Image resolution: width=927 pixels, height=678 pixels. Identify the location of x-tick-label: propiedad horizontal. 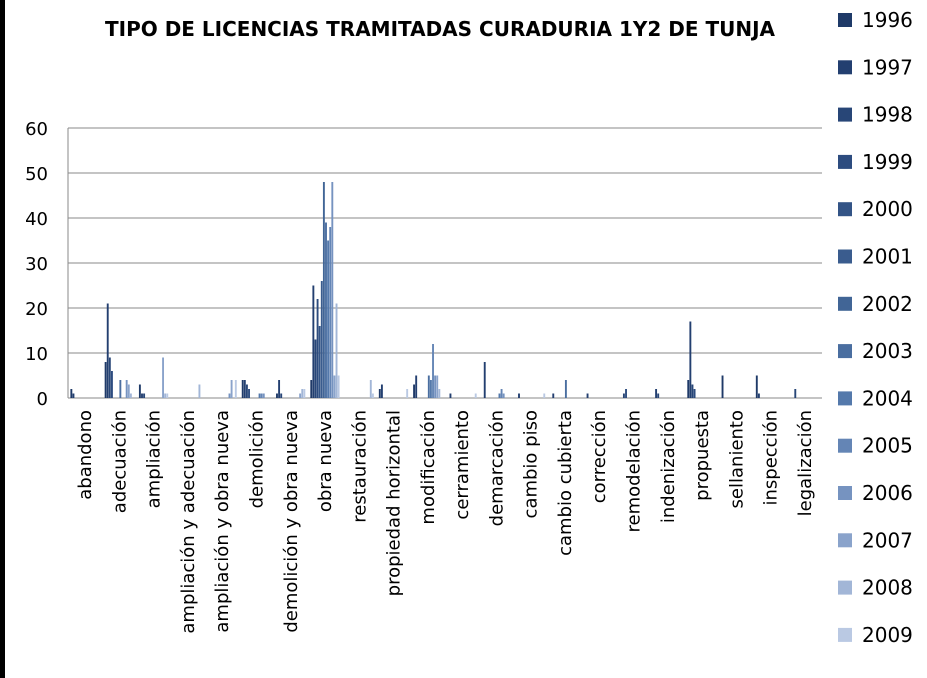
(394, 503).